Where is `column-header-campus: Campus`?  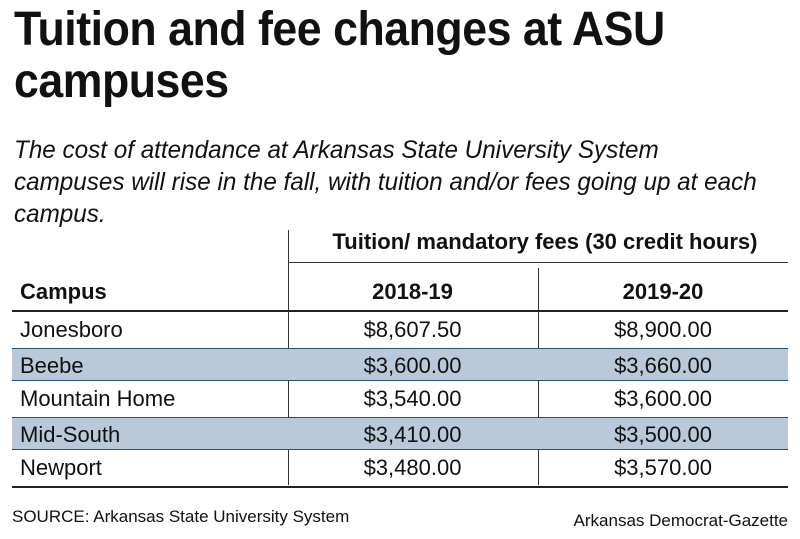
column-header-campus: Campus is located at coordinates (63, 291).